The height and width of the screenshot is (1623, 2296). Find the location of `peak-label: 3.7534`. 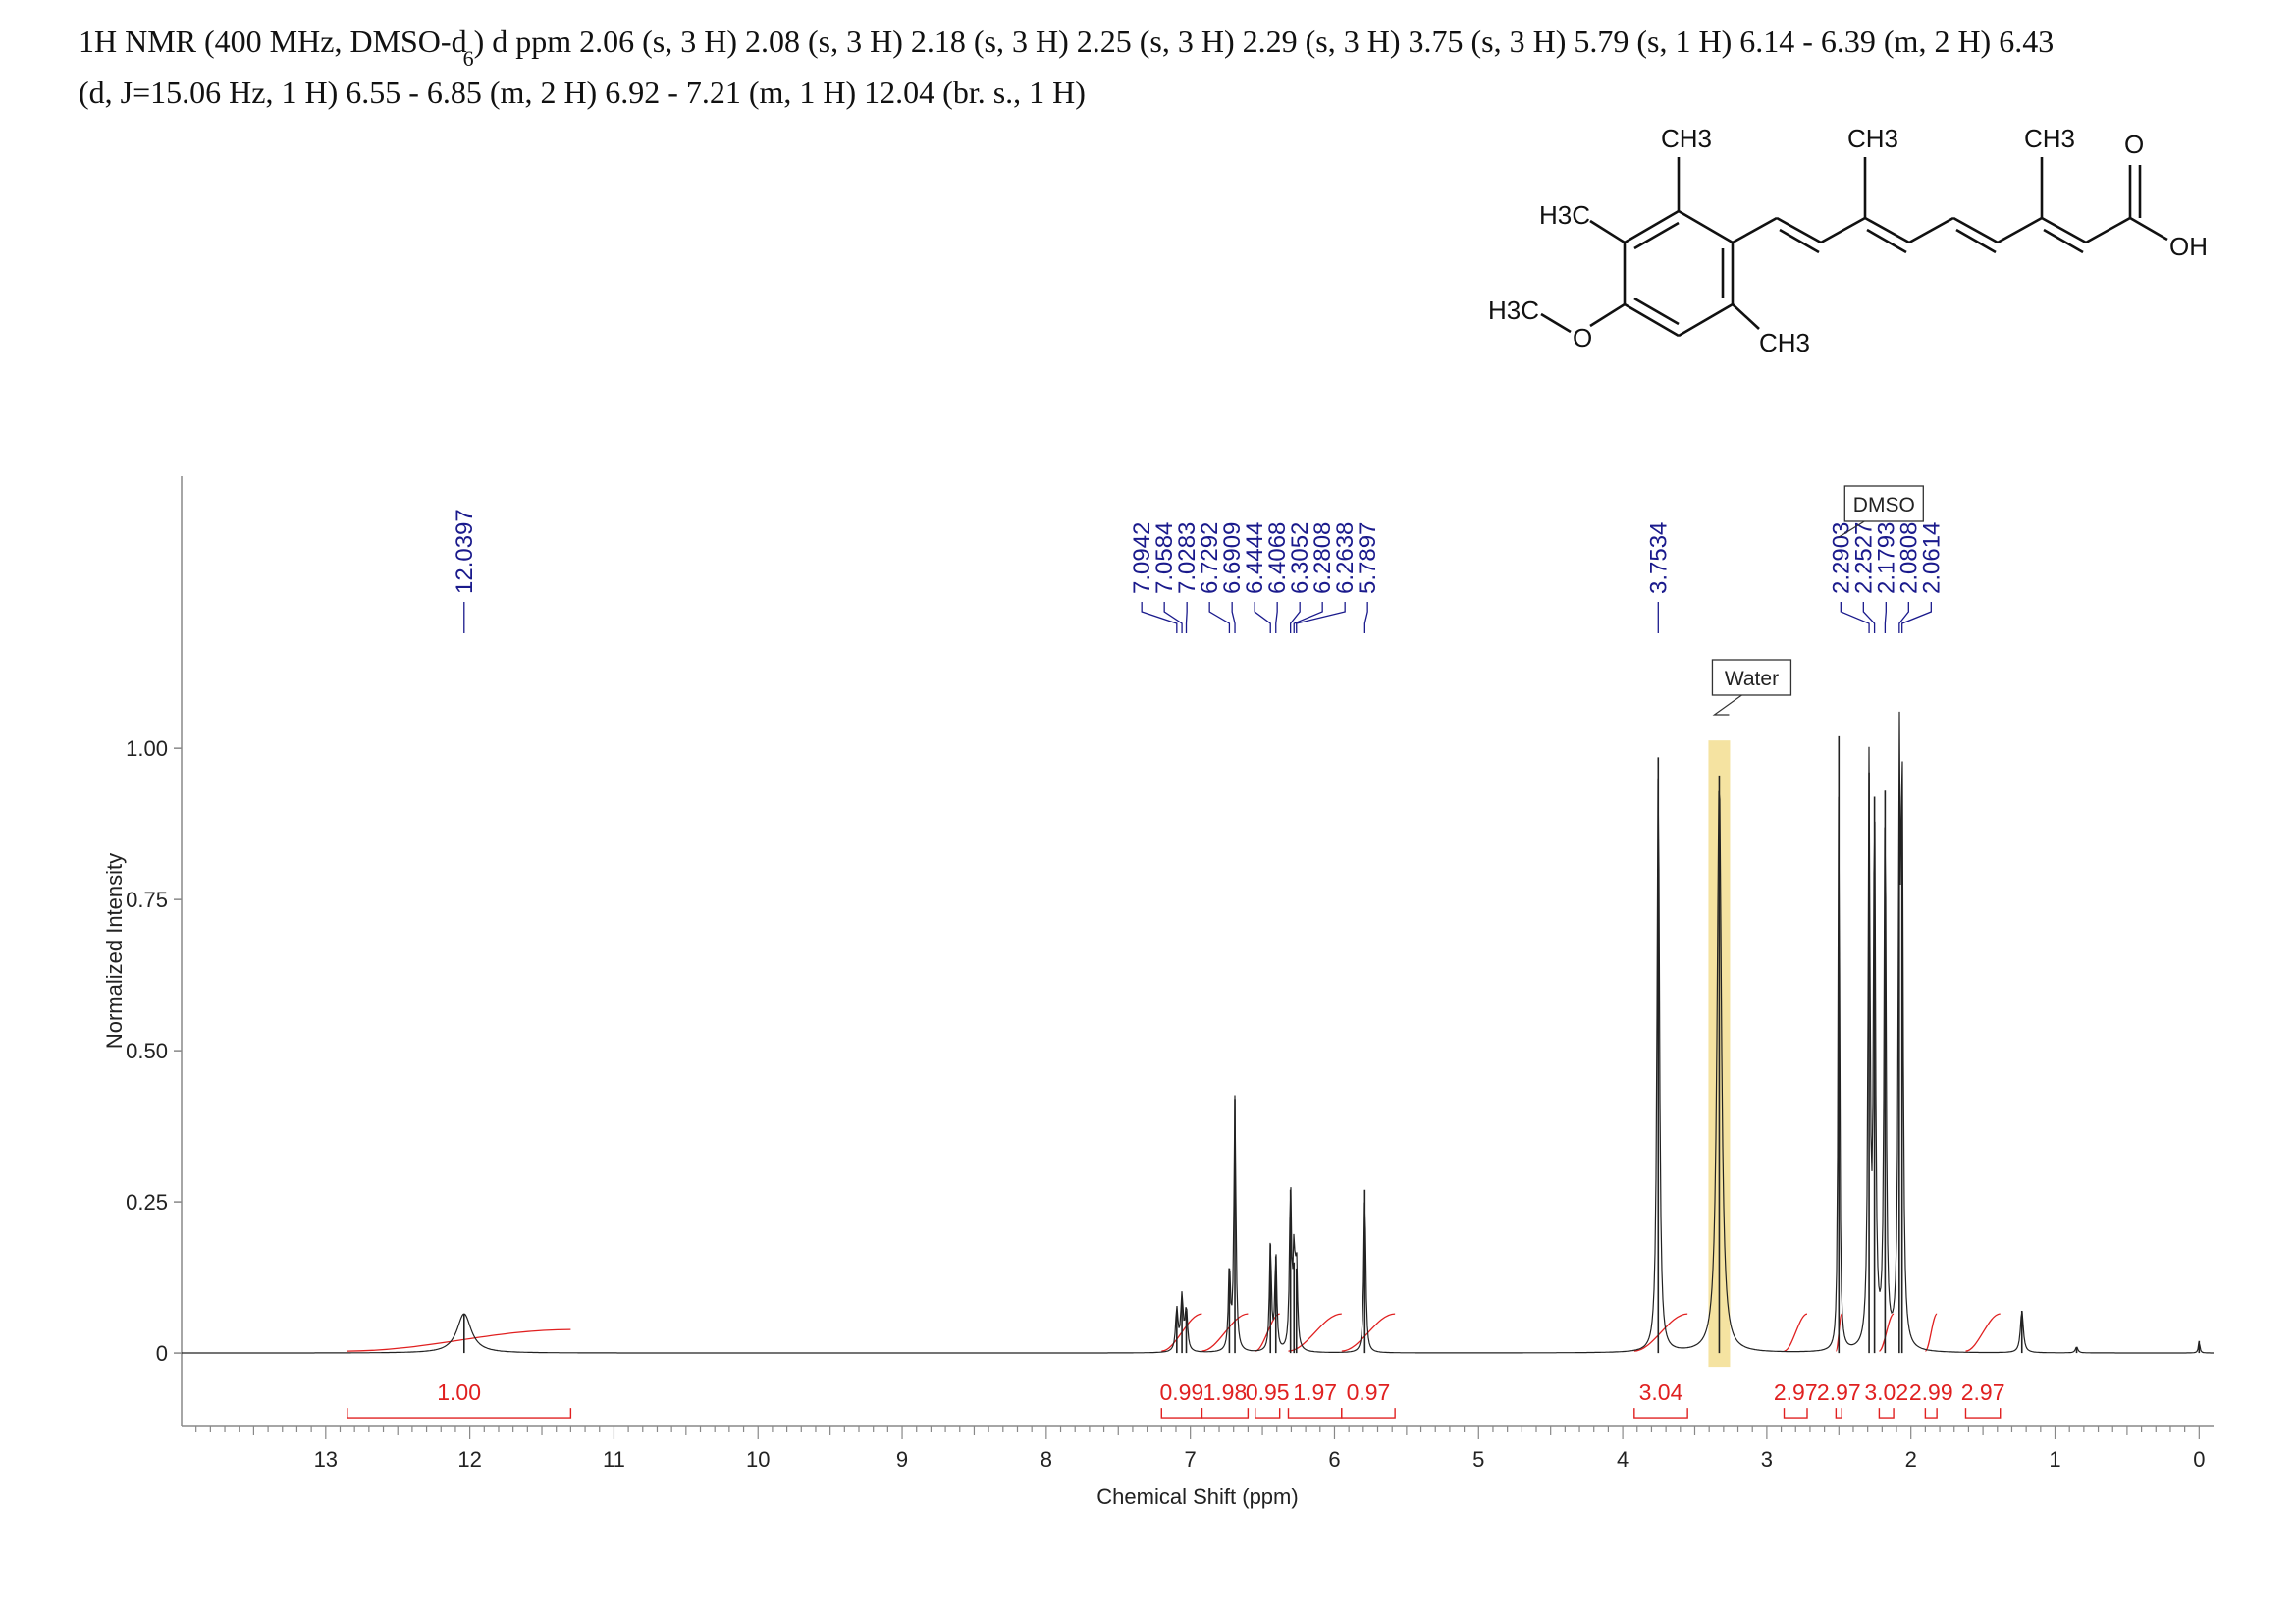

peak-label: 3.7534 is located at coordinates (1658, 558).